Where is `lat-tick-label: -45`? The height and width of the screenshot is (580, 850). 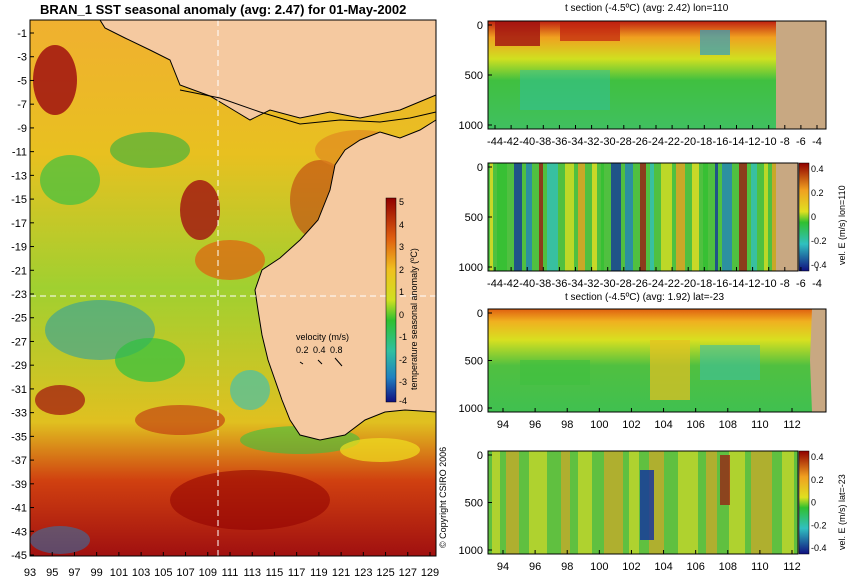 lat-tick-label: -45 is located at coordinates (19, 556).